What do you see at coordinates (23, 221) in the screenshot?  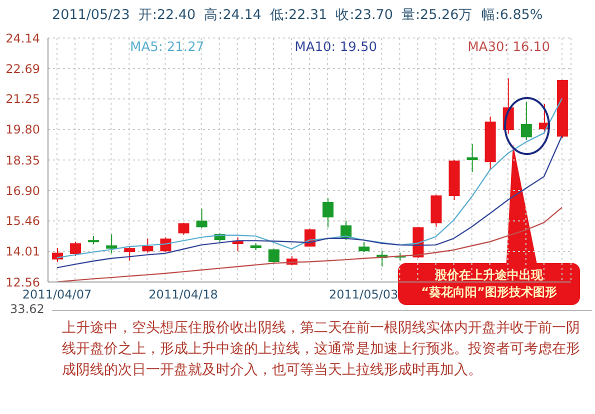 I see `y-tick-label: 15.46` at bounding box center [23, 221].